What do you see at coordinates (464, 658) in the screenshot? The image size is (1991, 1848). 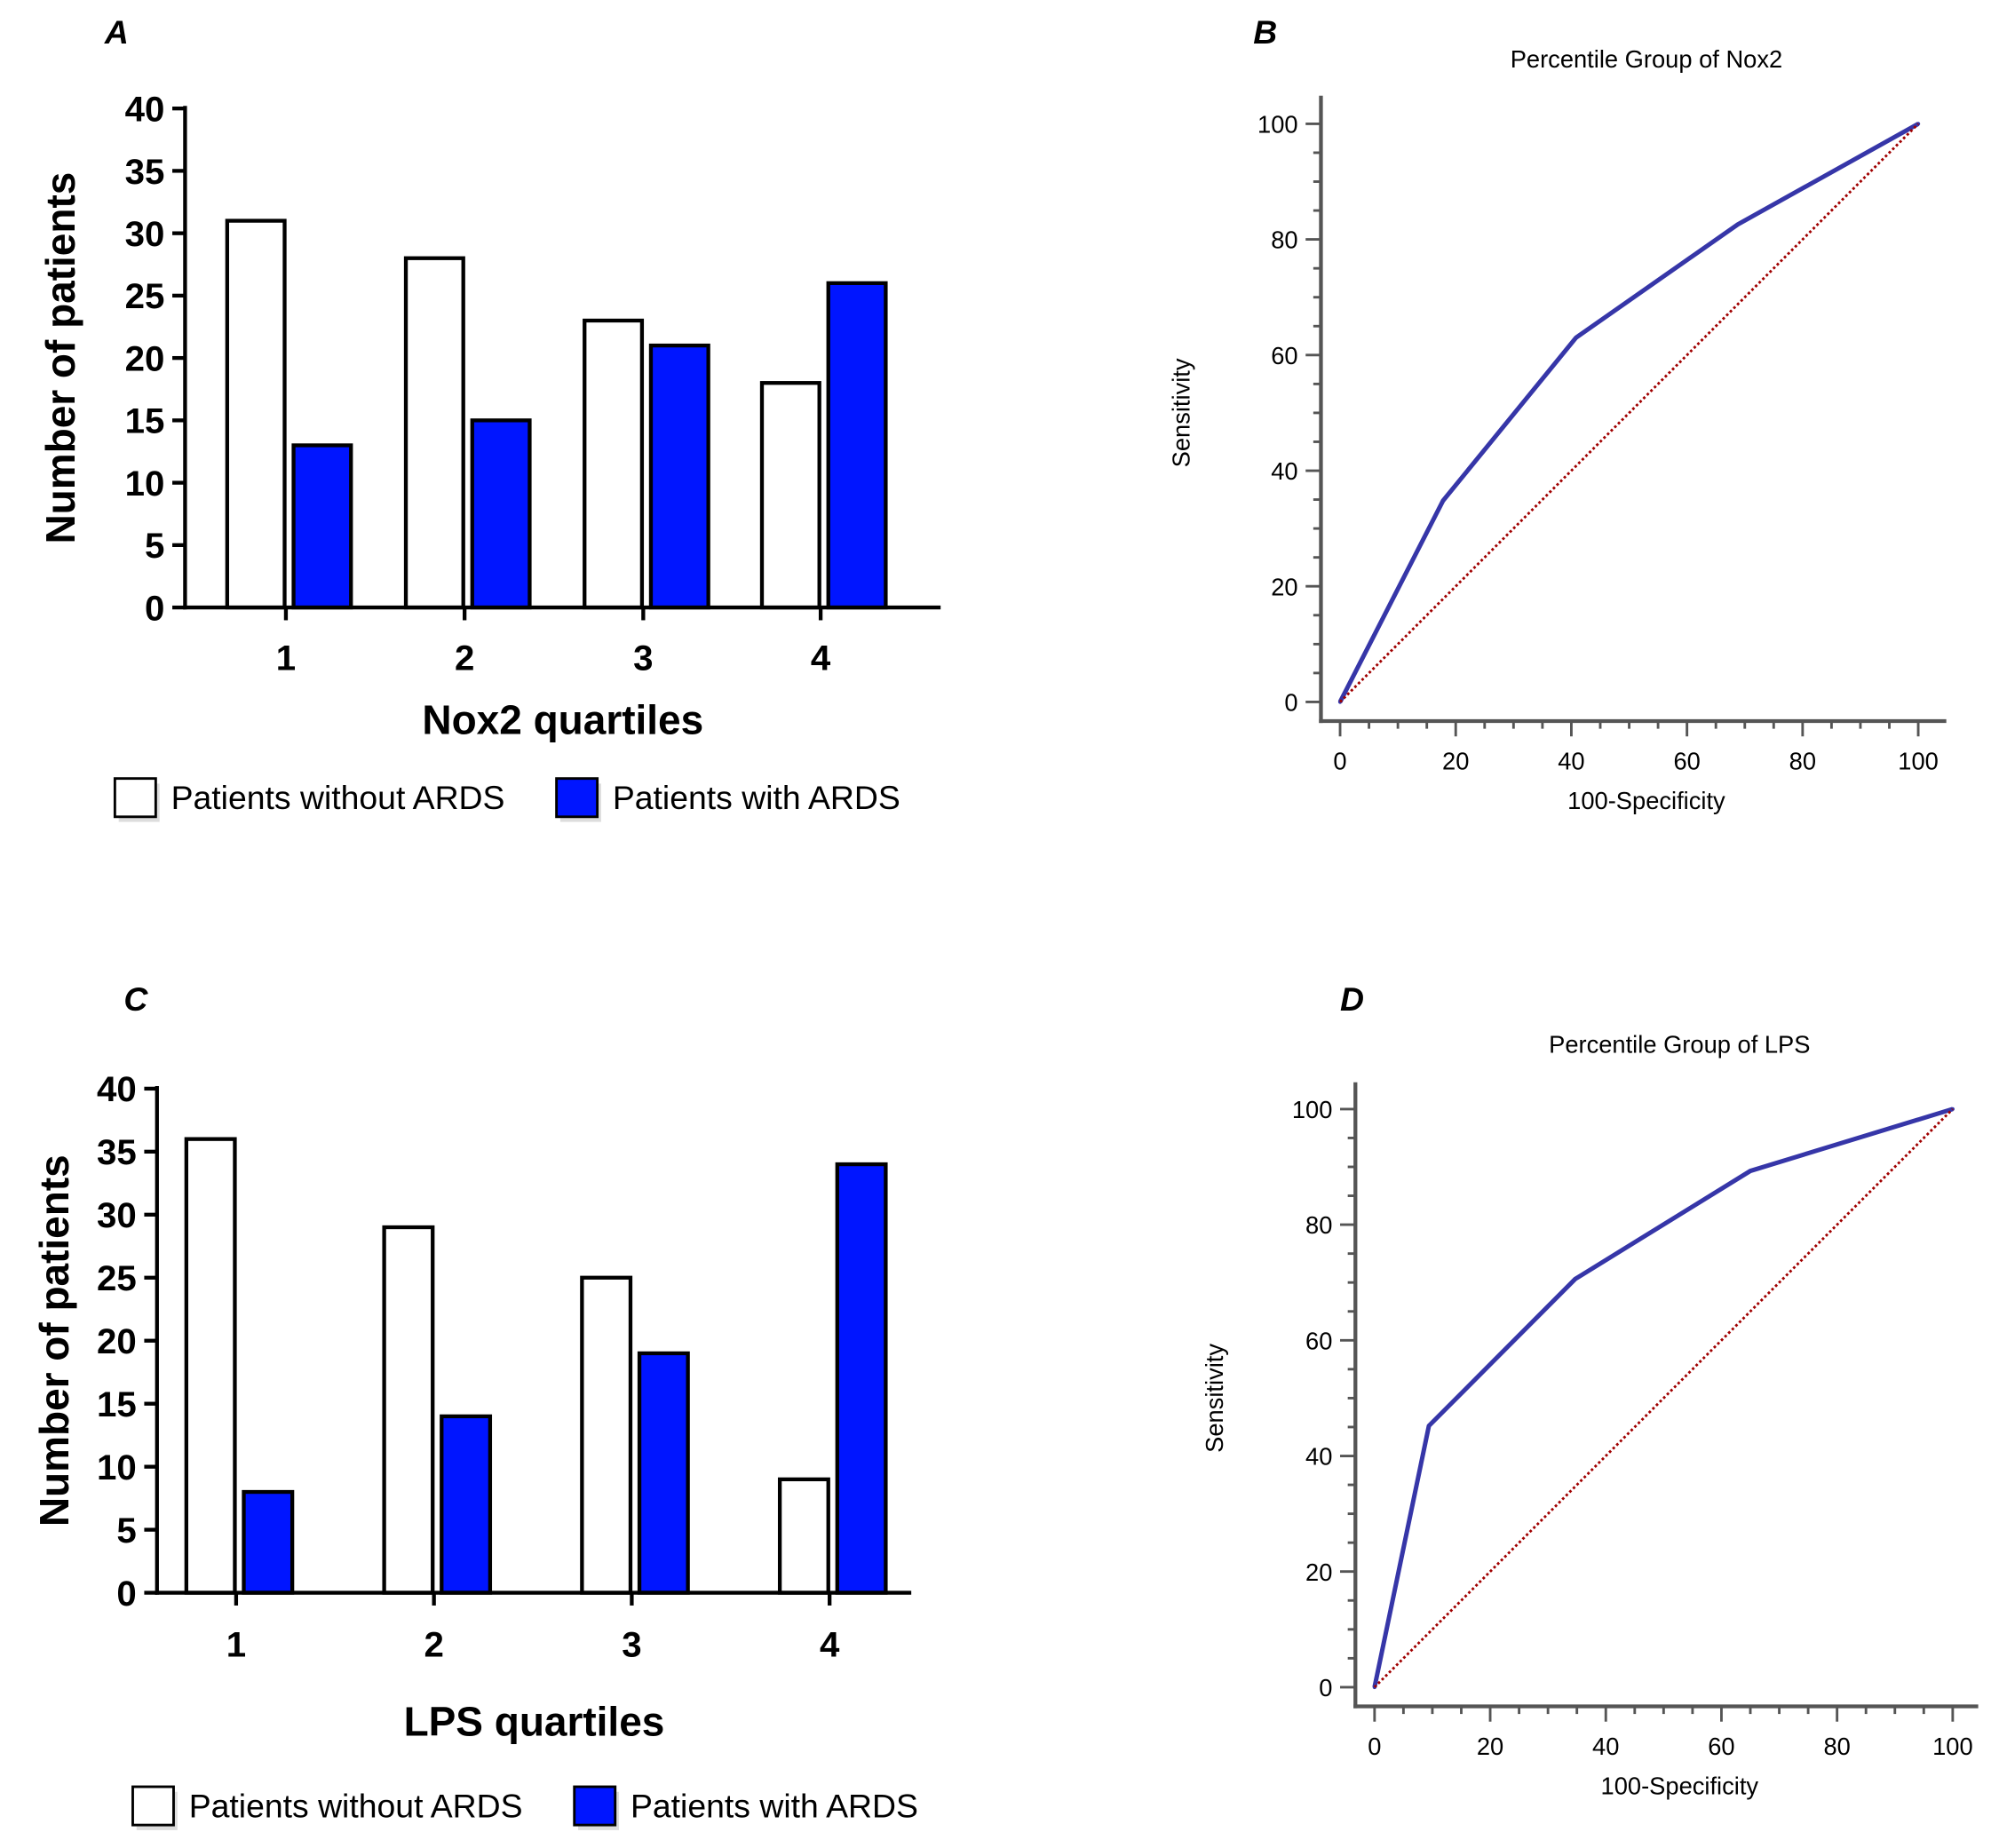 I see `x-tick-label: 2` at bounding box center [464, 658].